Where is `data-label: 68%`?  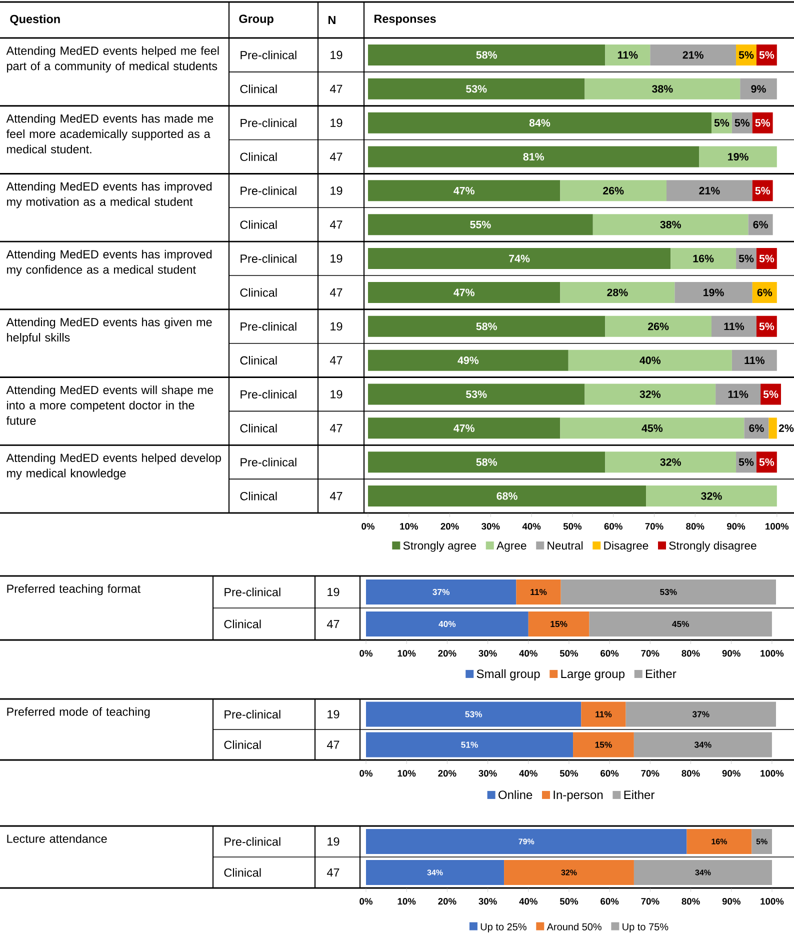 data-label: 68% is located at coordinates (507, 496).